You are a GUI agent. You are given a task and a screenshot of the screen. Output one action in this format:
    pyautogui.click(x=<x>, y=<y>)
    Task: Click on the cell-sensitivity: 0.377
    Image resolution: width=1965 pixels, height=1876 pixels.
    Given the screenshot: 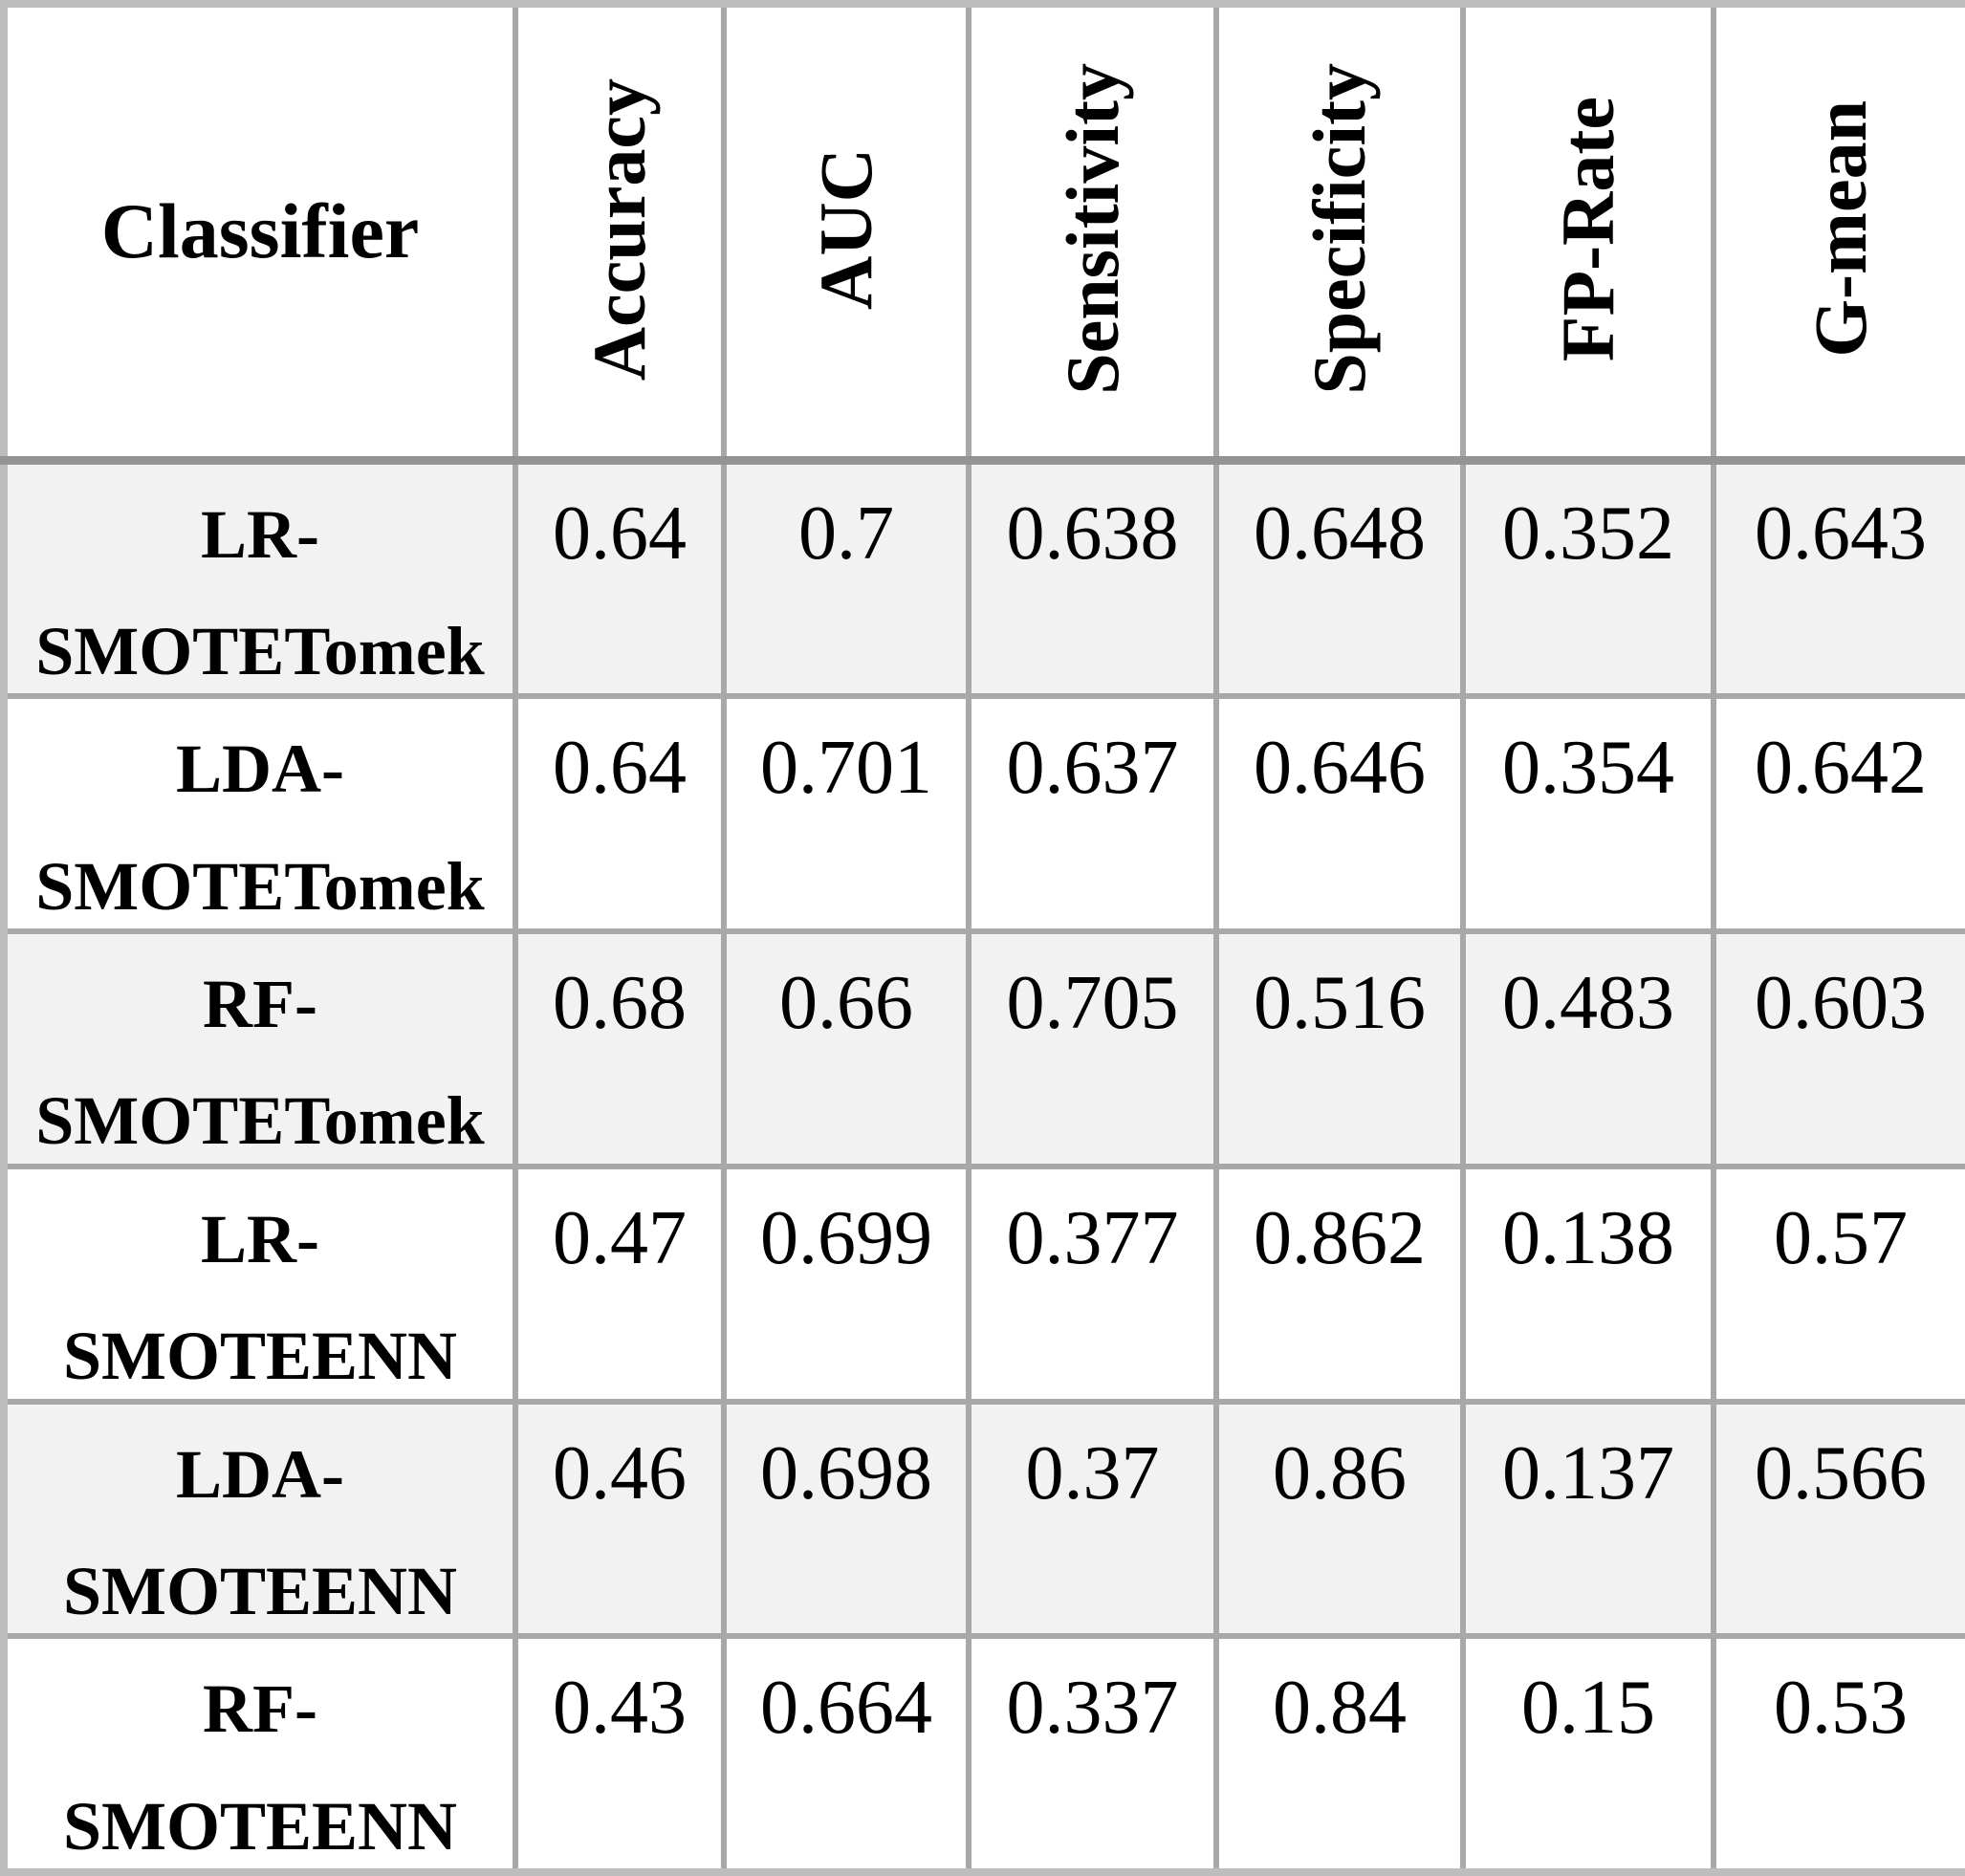 What is the action you would take?
    pyautogui.click(x=1092, y=1284)
    